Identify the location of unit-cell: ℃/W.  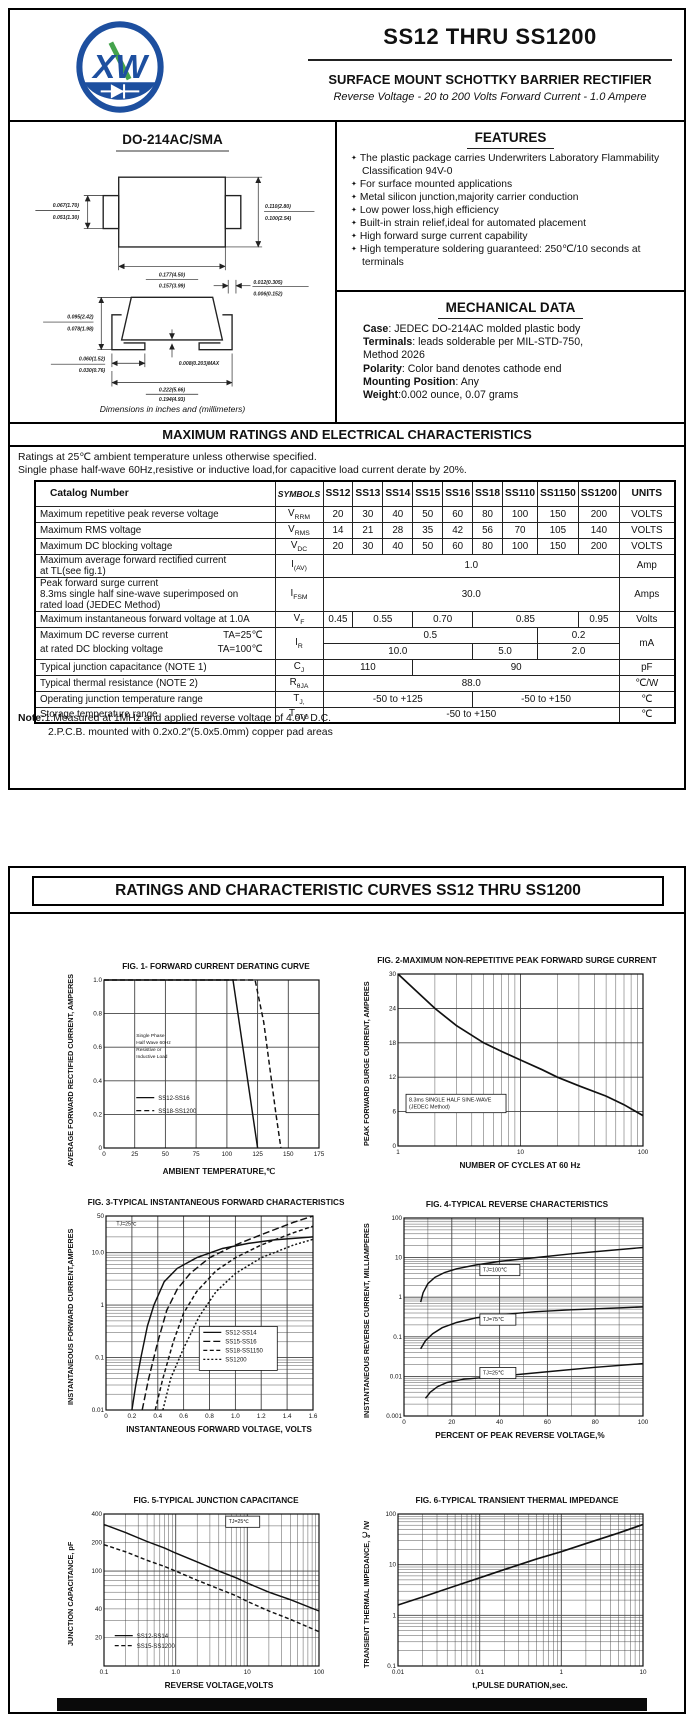
(647, 683).